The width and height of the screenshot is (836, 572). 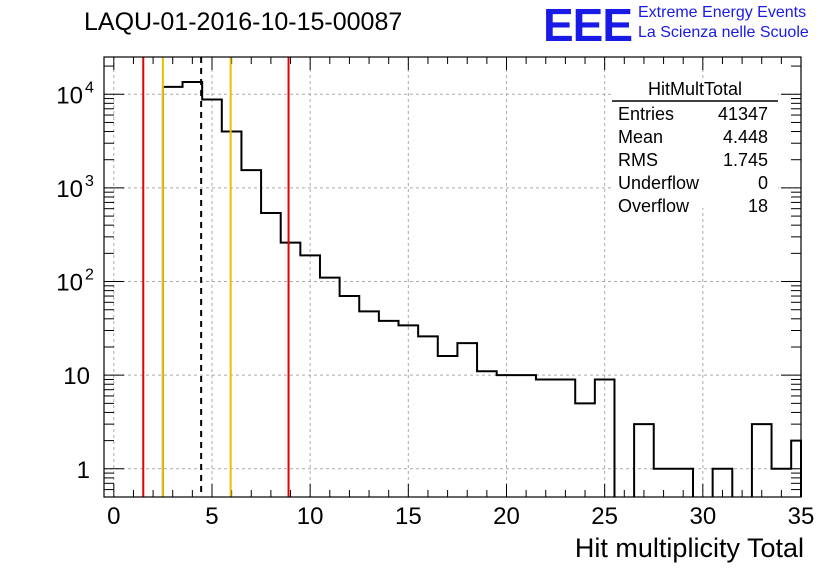 What do you see at coordinates (745, 160) in the screenshot?
I see `stats-row-value: 1.745` at bounding box center [745, 160].